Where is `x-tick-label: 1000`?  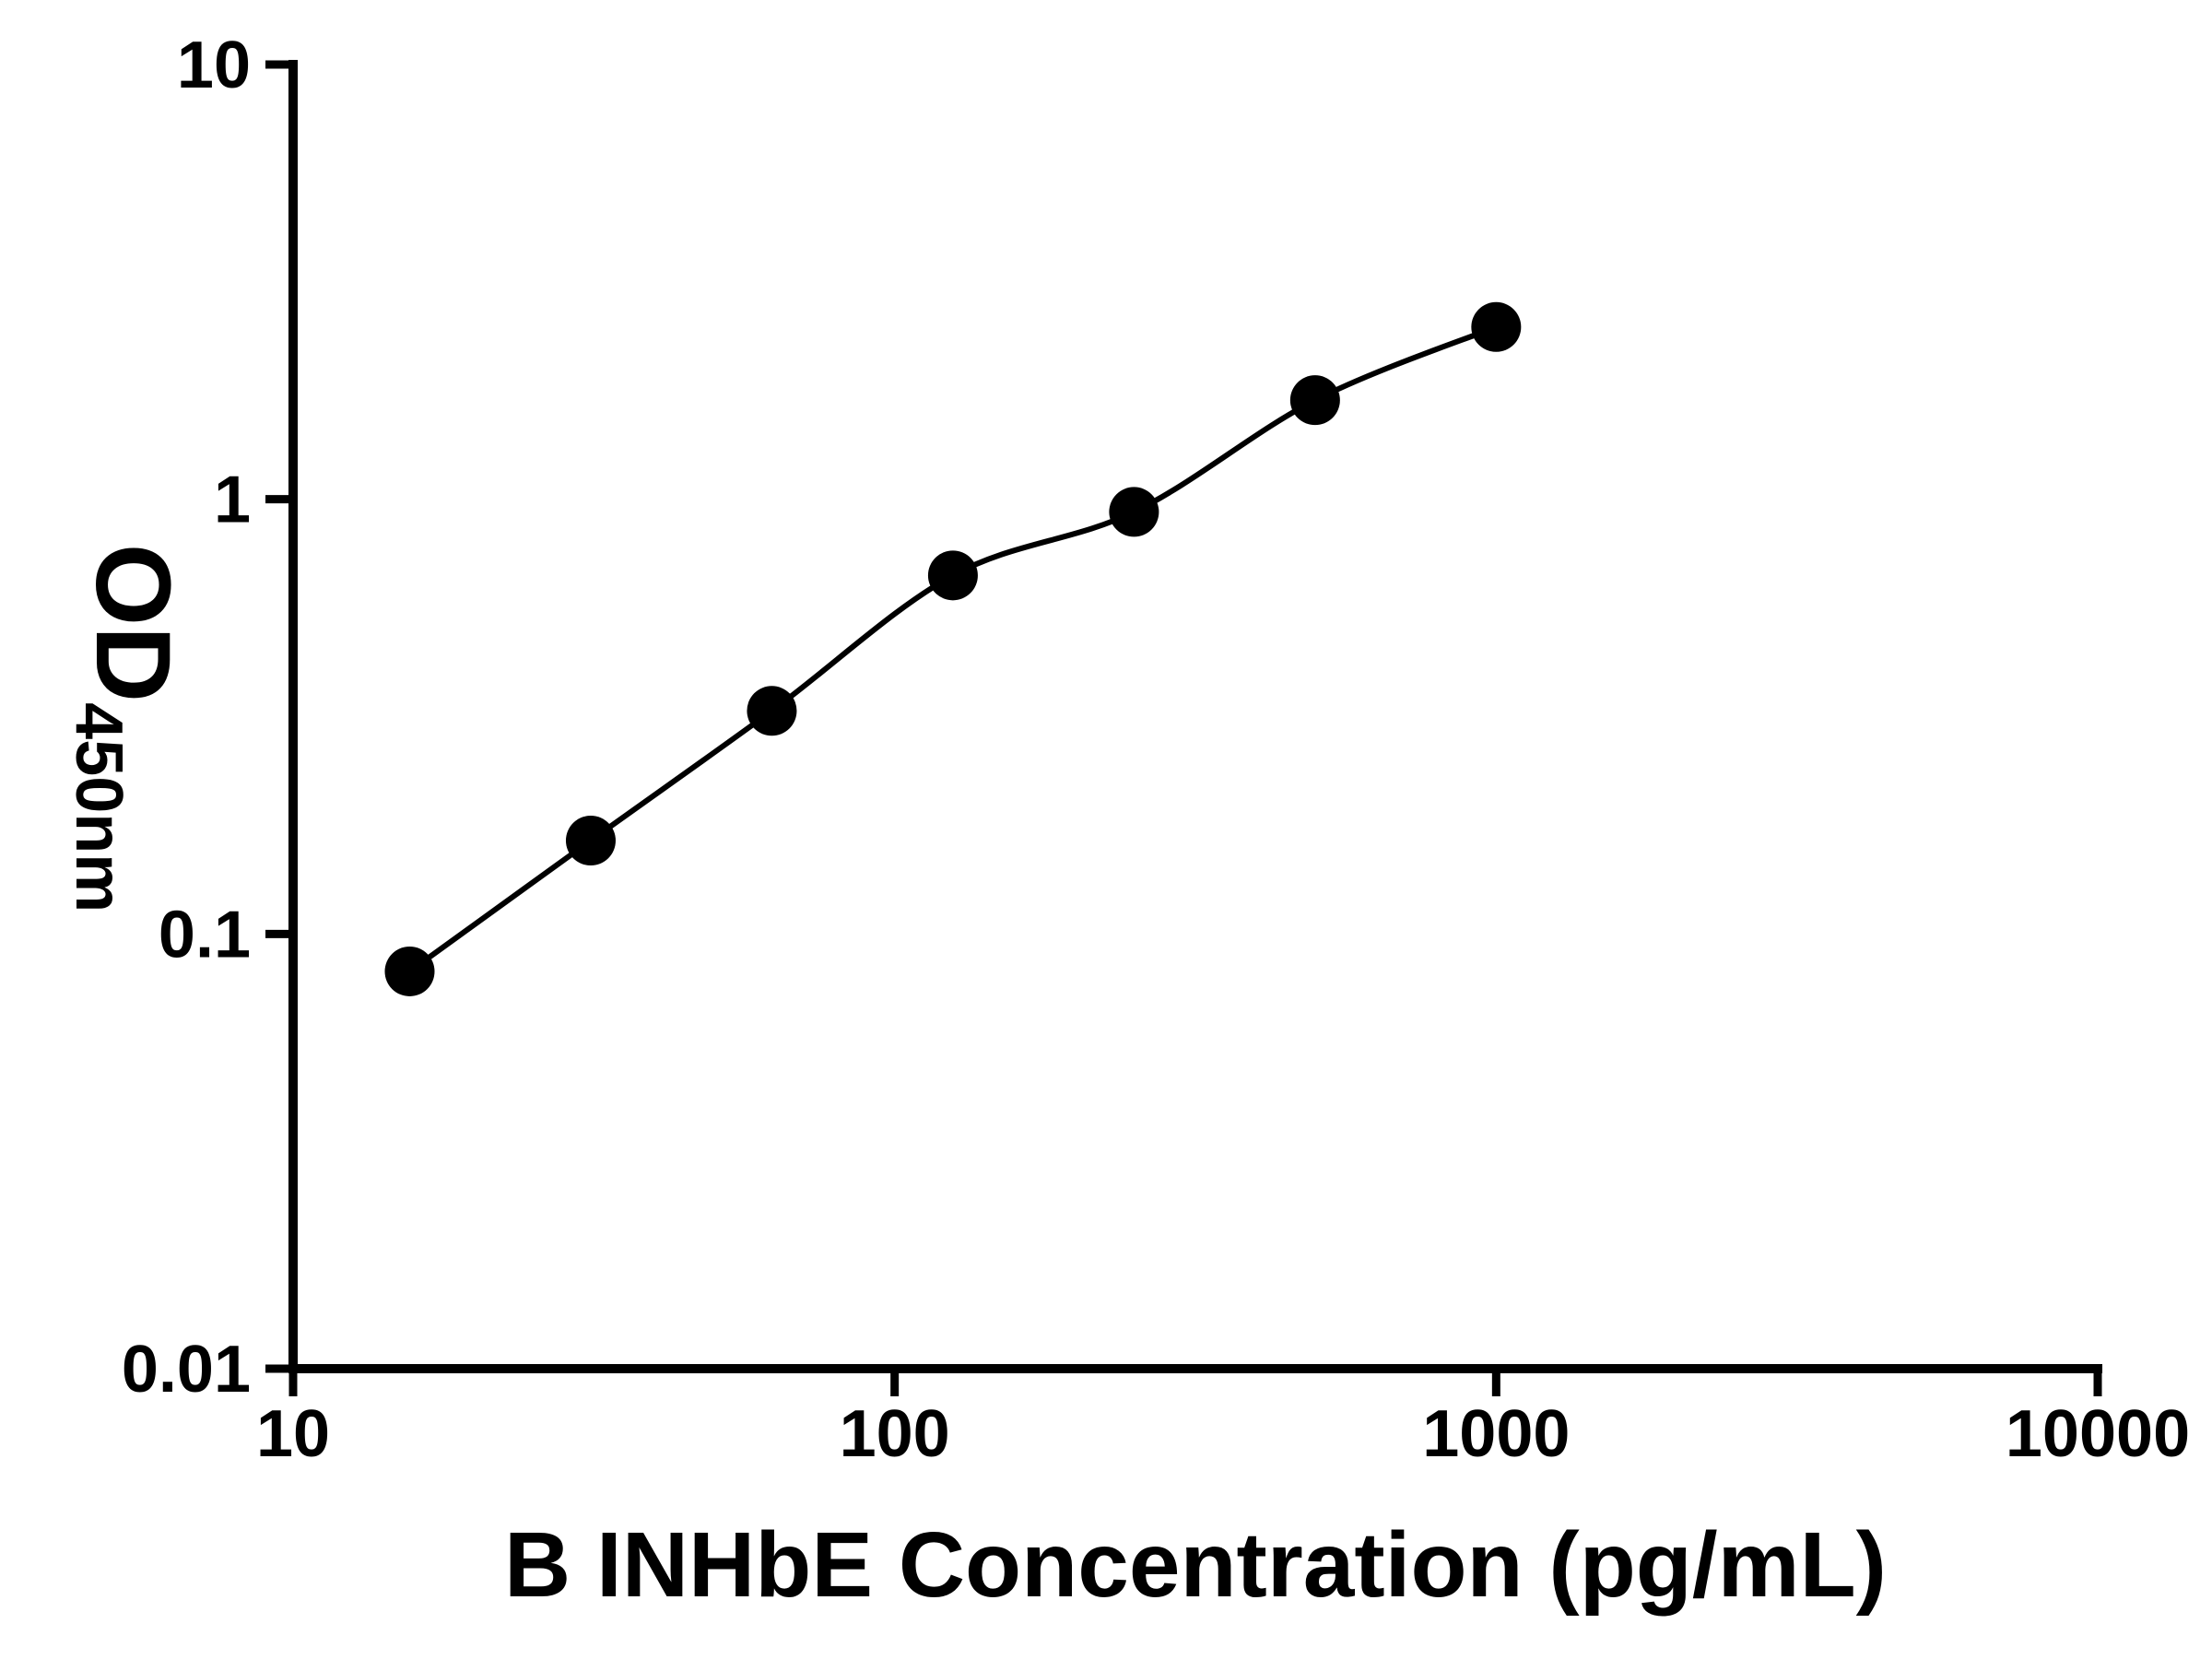
x-tick-label: 1000 is located at coordinates (1496, 1434).